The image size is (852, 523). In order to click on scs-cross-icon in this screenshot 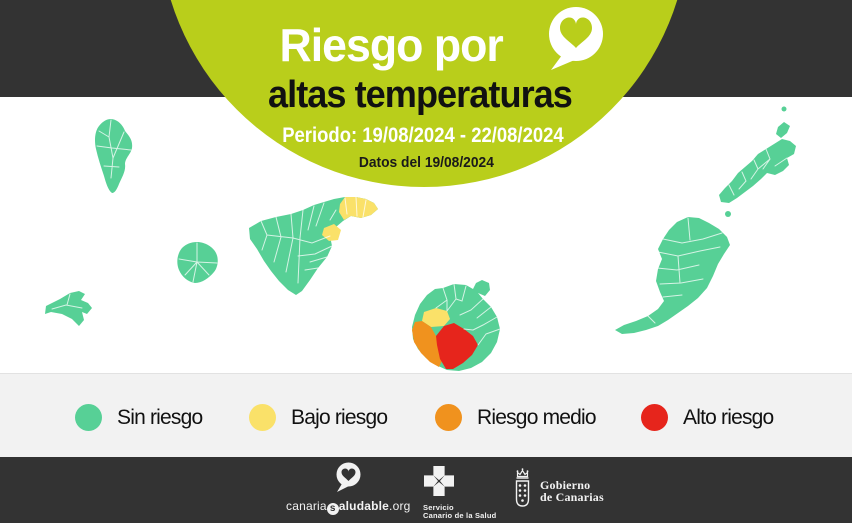, I will do `click(439, 483)`.